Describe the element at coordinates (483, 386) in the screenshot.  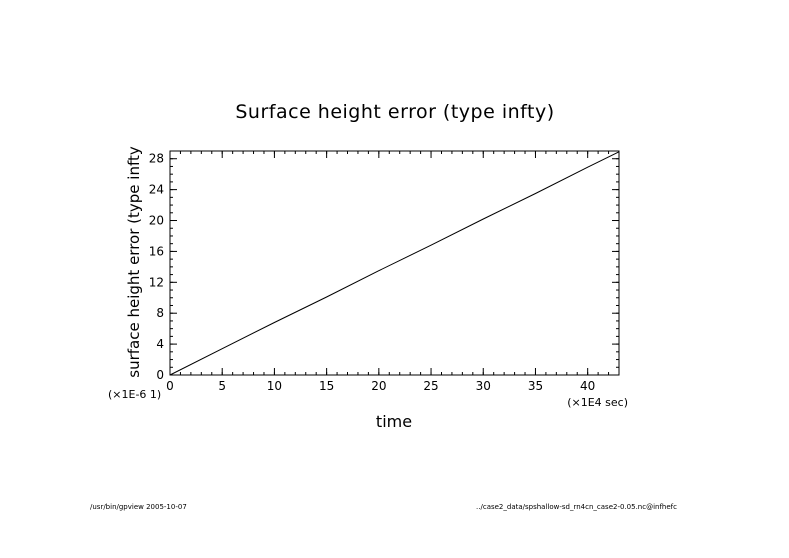
I see `x-tick-label: 30` at that location.